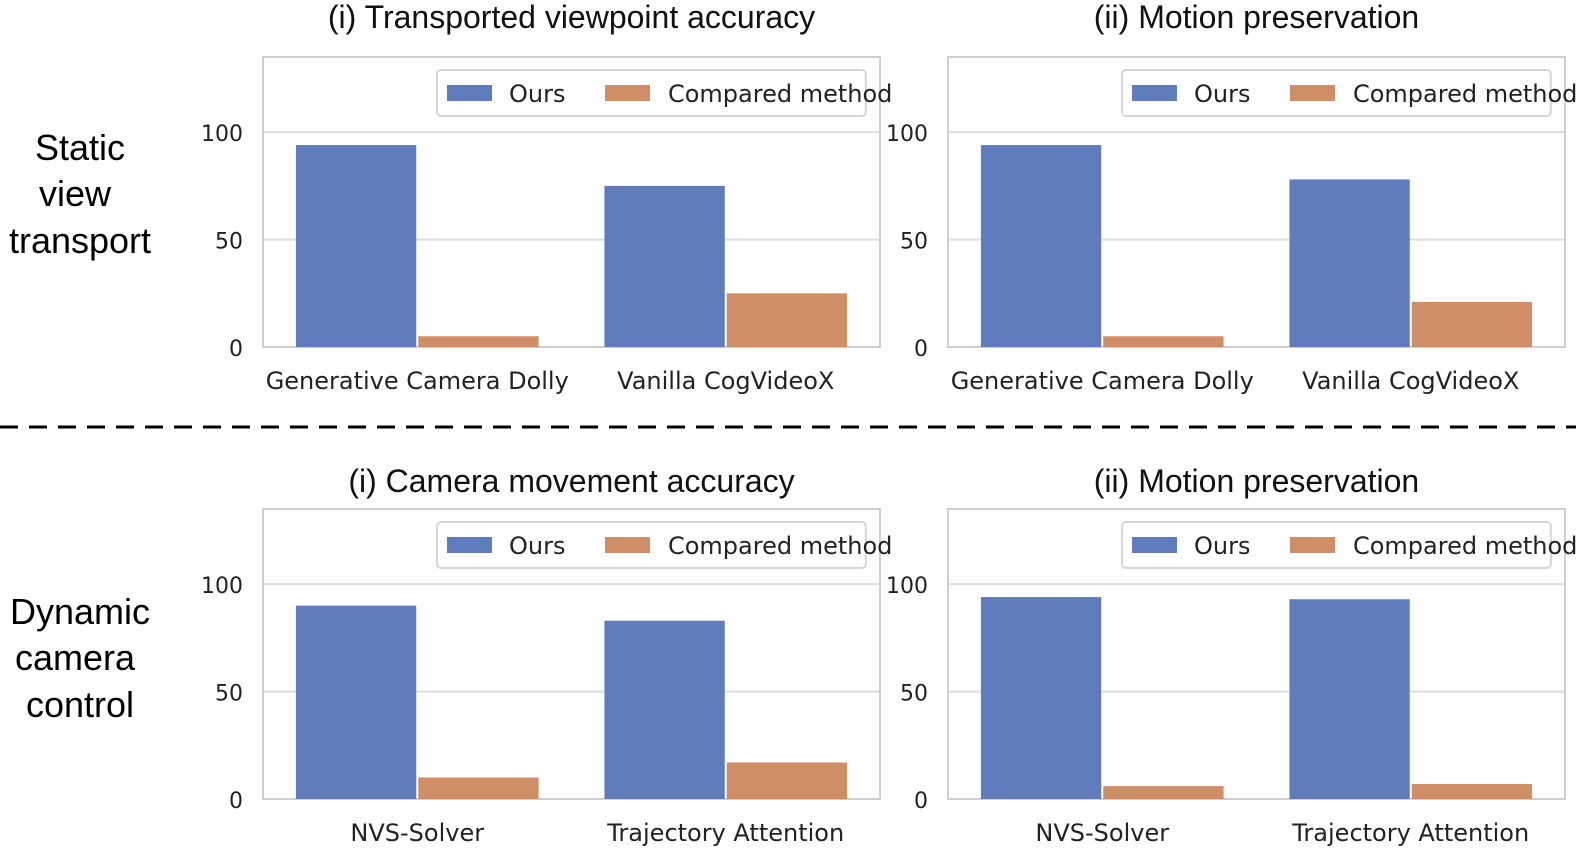 The height and width of the screenshot is (850, 1576). I want to click on chart-title: (i) Camera movement accuracy, so click(571, 481).